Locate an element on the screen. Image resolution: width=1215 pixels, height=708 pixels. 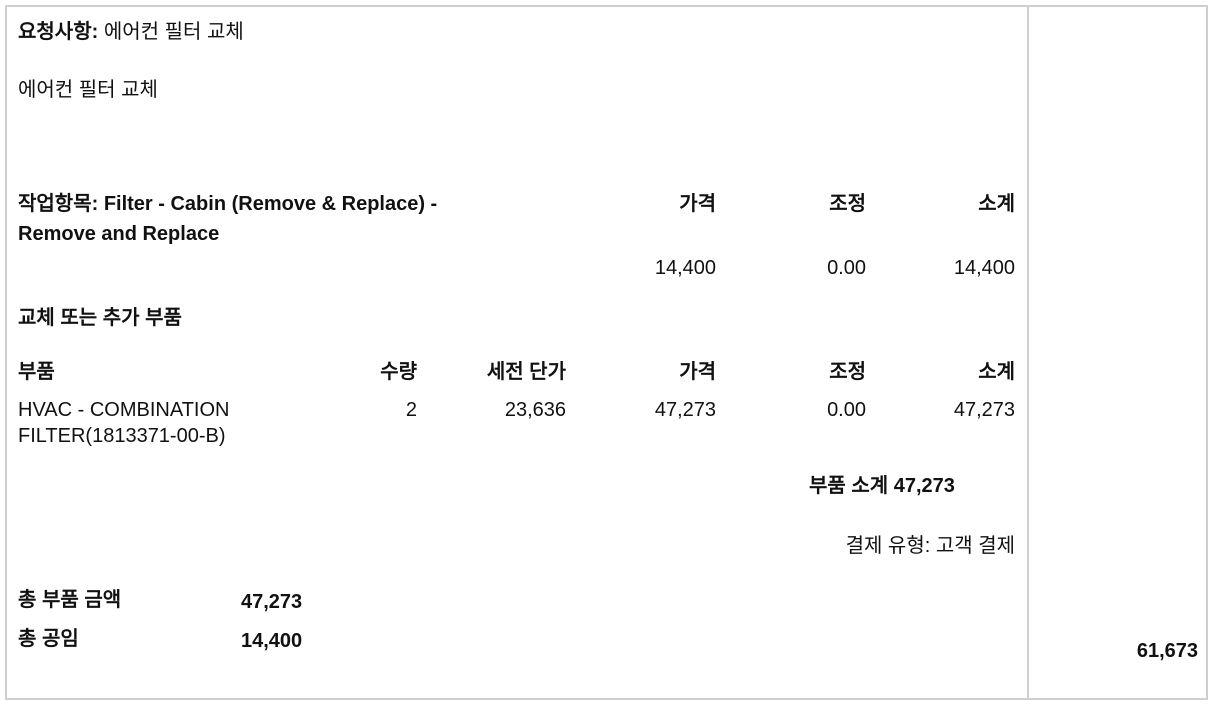
parts-header-adjust: 조정 is located at coordinates (847, 372).